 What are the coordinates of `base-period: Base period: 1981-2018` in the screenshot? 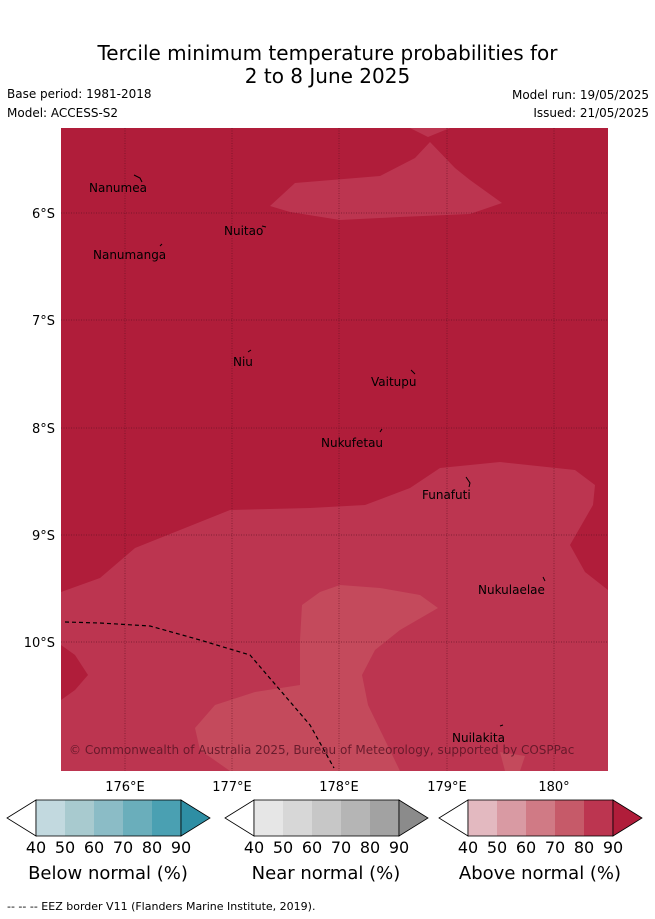 It's located at (79, 94).